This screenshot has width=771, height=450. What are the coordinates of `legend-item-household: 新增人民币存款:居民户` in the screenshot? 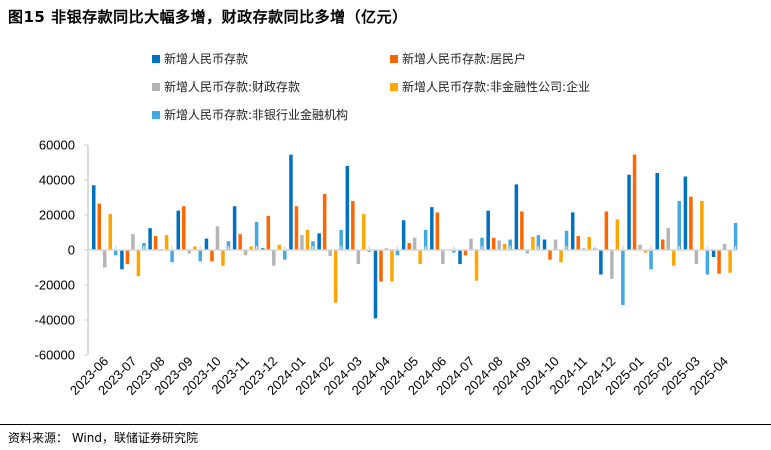 It's located at (458, 58).